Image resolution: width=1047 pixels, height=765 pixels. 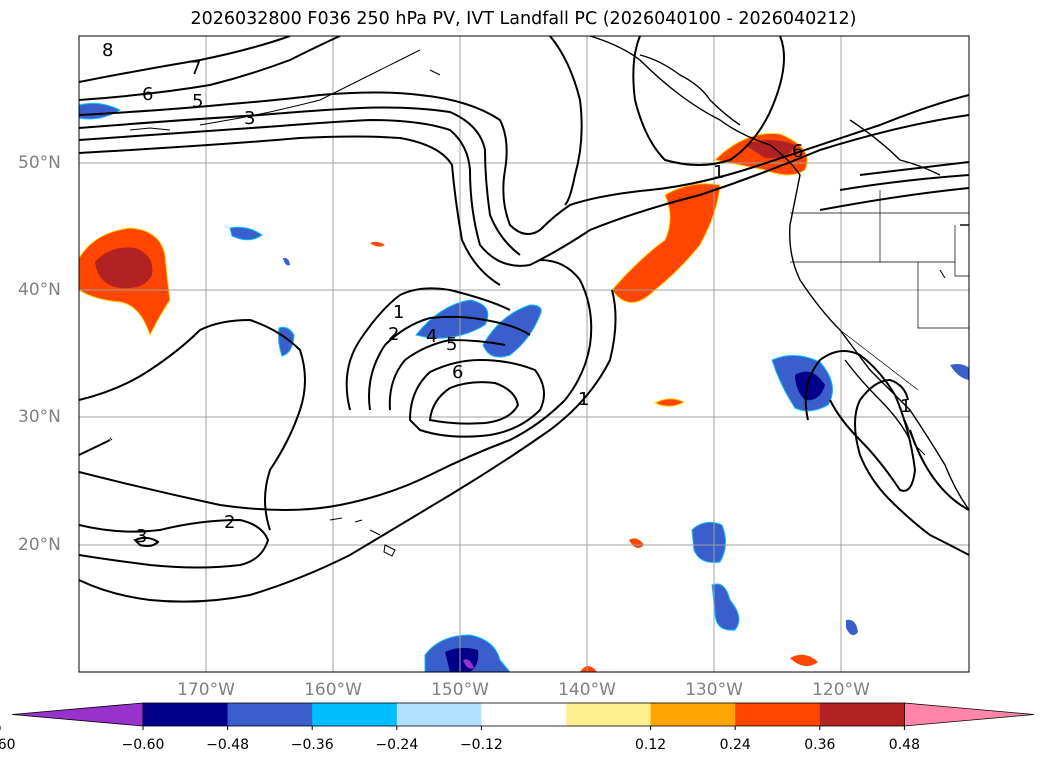 I want to click on colorbar-segments, so click(x=517, y=716).